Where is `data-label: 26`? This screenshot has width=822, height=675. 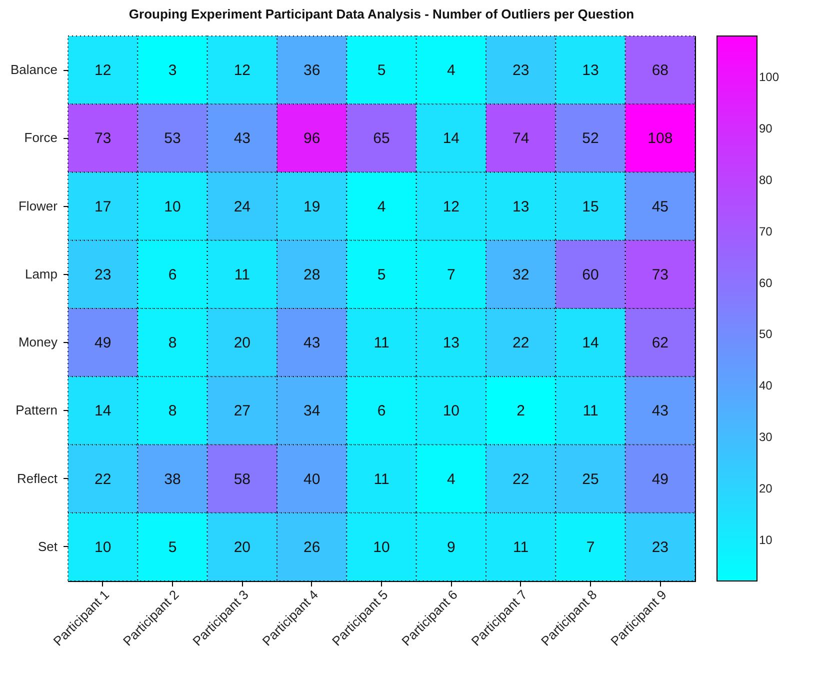 data-label: 26 is located at coordinates (311, 547).